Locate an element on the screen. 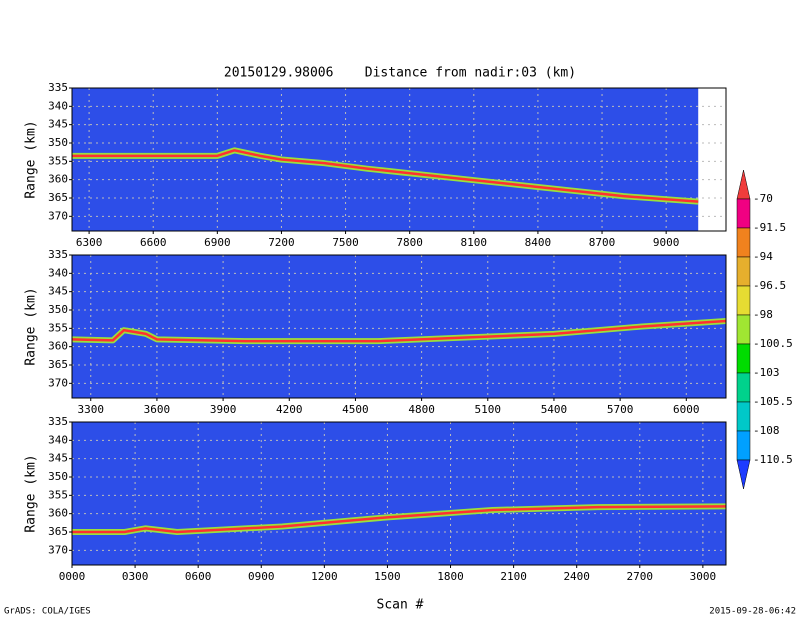  x-tick-label: 5400 is located at coordinates (554, 409).